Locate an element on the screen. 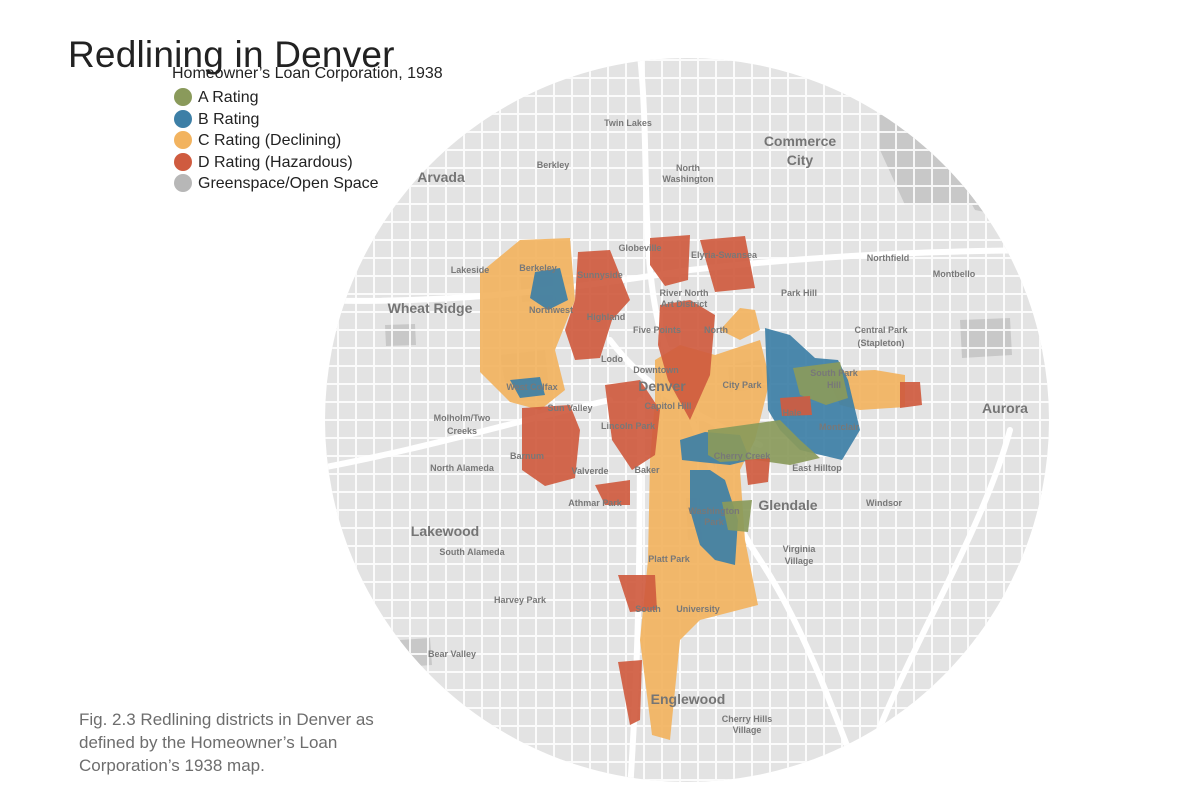 This screenshot has width=1200, height=800. label-athmar-park: Athmar Park is located at coordinates (595, 503).